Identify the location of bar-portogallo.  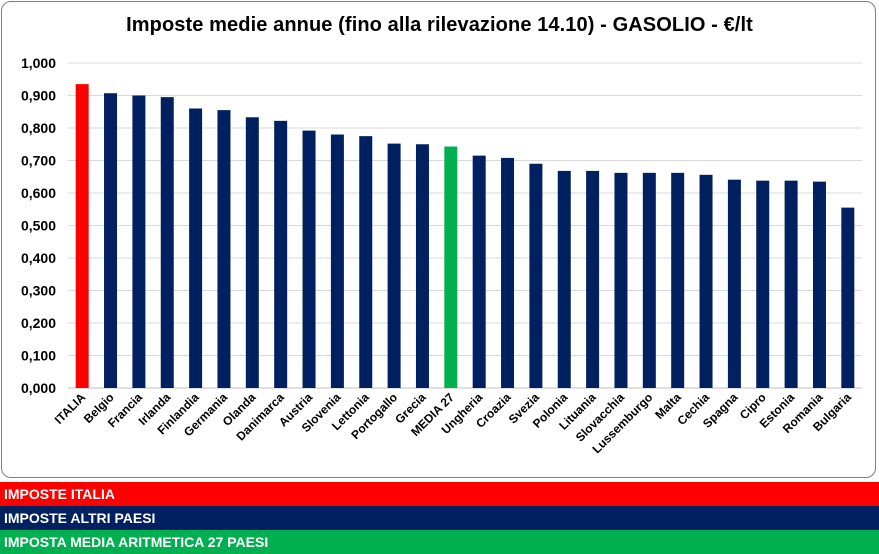
(394, 265).